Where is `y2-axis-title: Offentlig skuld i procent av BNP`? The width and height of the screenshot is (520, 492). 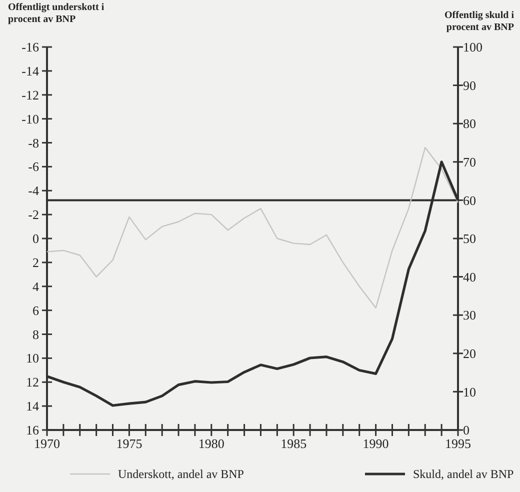
y2-axis-title: Offentlig skuld i procent av BNP is located at coordinates (479, 21).